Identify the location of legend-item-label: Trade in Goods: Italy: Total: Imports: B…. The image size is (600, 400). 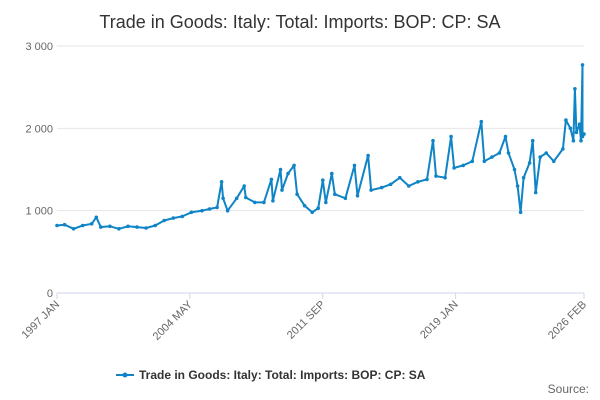
(282, 375).